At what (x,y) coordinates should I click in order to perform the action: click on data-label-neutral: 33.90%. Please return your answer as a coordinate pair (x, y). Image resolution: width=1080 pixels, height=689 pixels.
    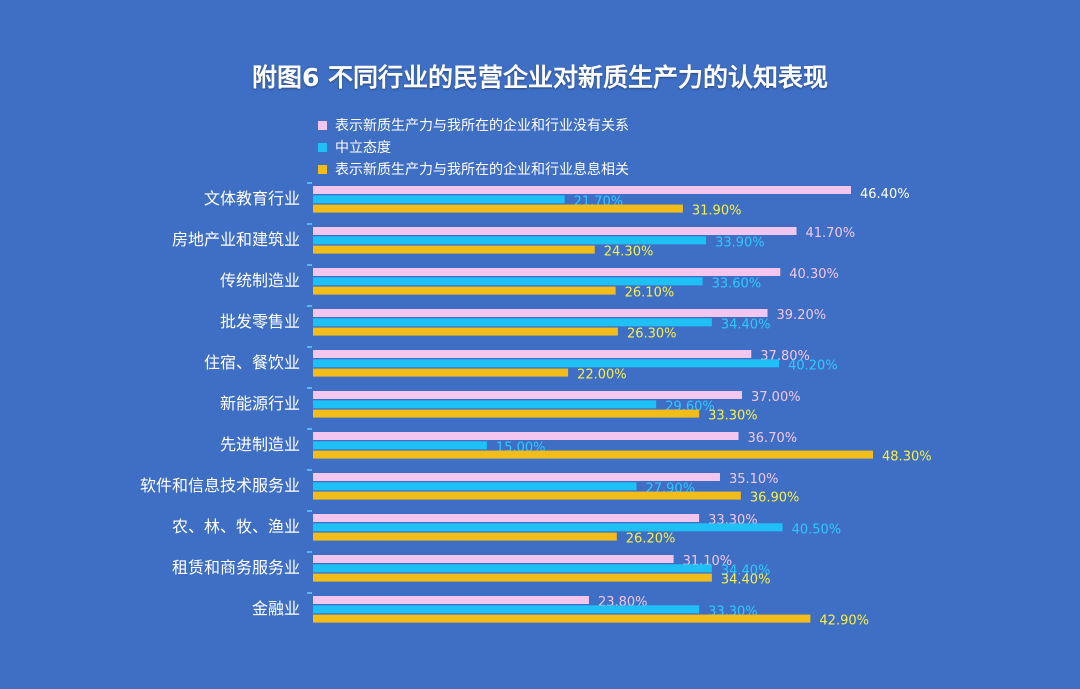
    Looking at the image, I should click on (740, 242).